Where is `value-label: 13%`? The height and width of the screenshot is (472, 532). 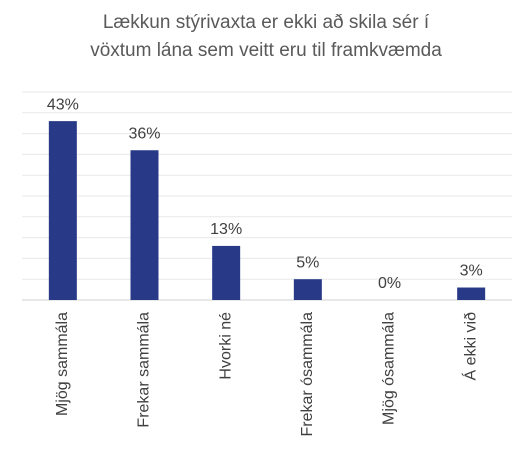
value-label: 13% is located at coordinates (226, 229).